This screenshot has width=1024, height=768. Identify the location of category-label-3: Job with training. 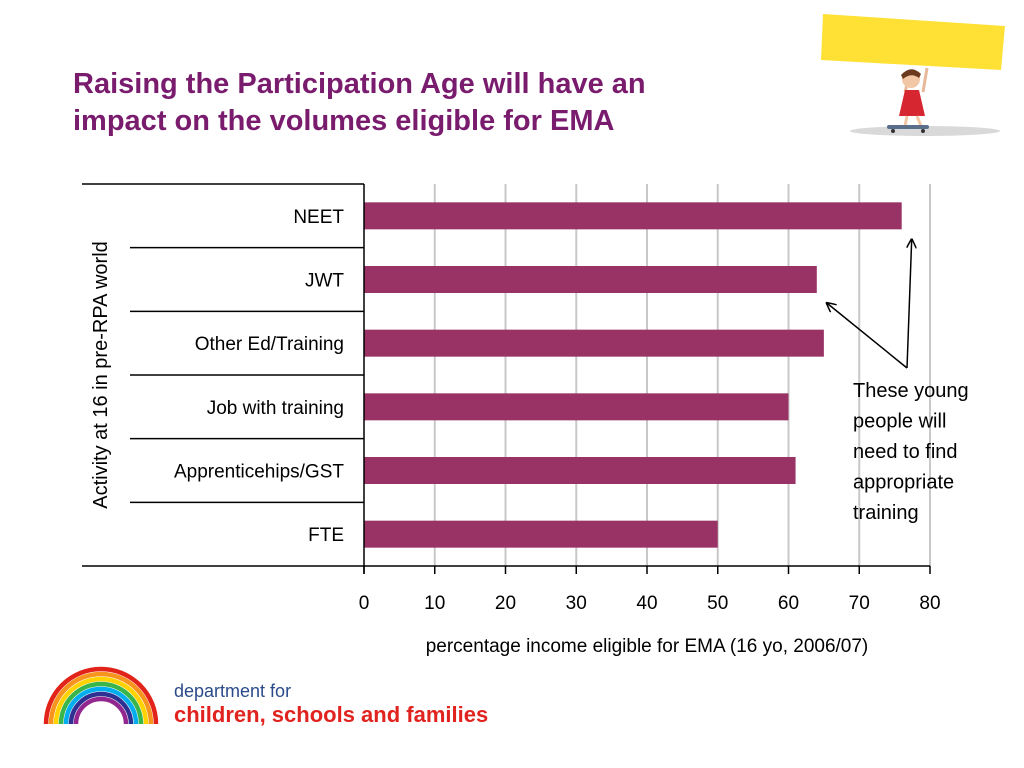
(275, 408).